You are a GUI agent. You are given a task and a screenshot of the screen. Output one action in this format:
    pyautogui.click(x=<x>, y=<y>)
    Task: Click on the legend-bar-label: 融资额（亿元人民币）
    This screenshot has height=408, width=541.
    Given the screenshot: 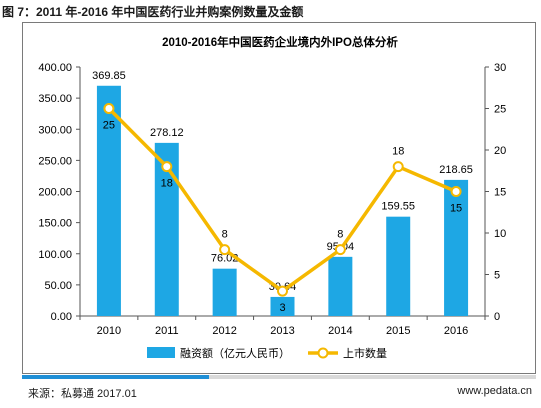 What is the action you would take?
    pyautogui.click(x=235, y=353)
    